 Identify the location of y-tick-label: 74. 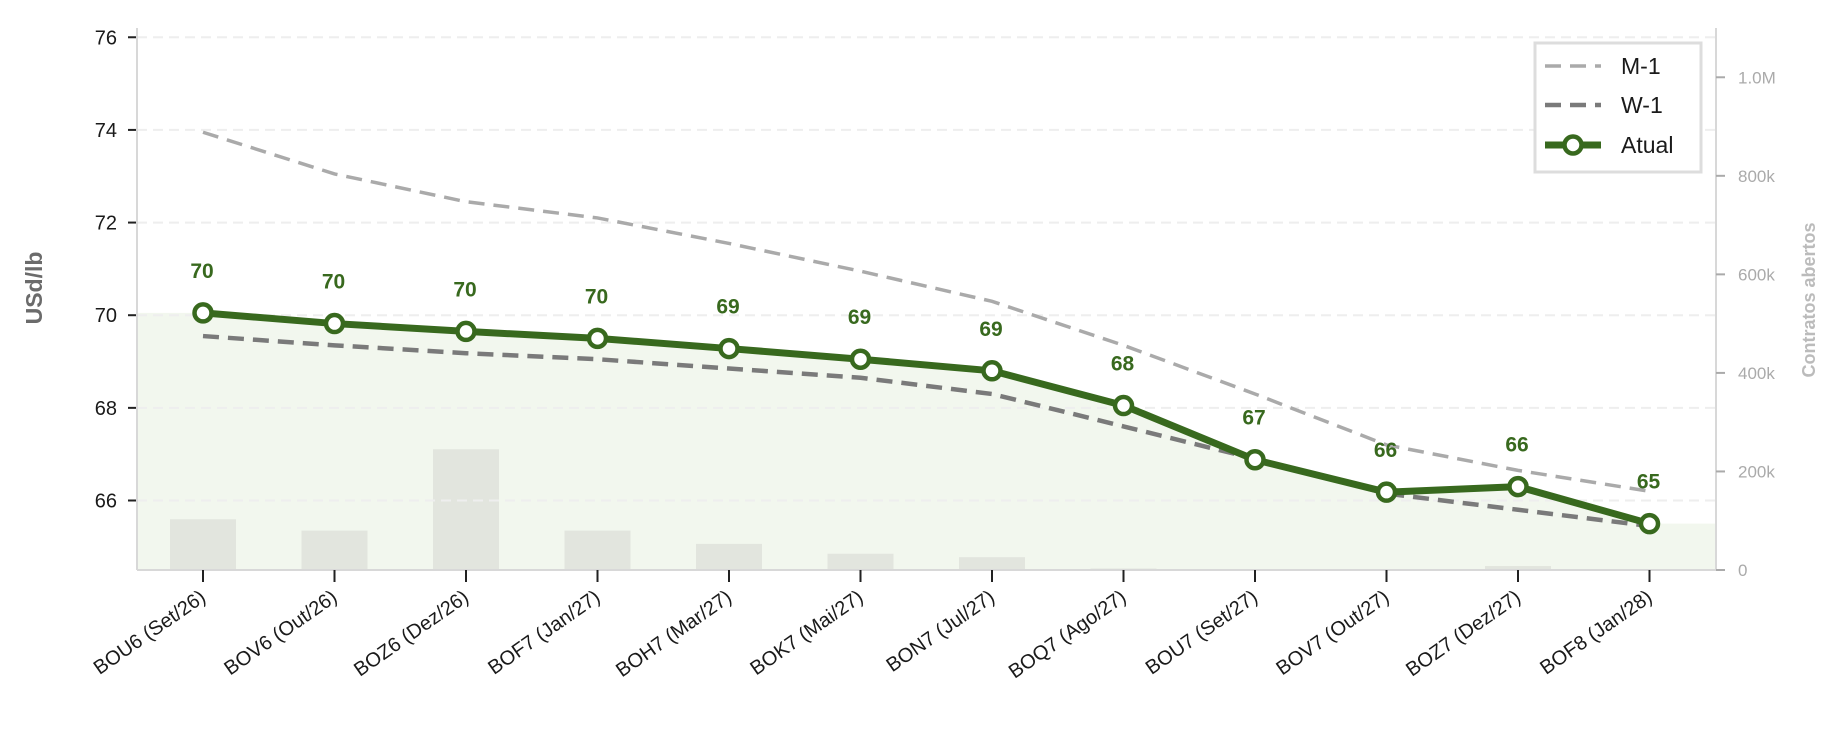
(106, 131).